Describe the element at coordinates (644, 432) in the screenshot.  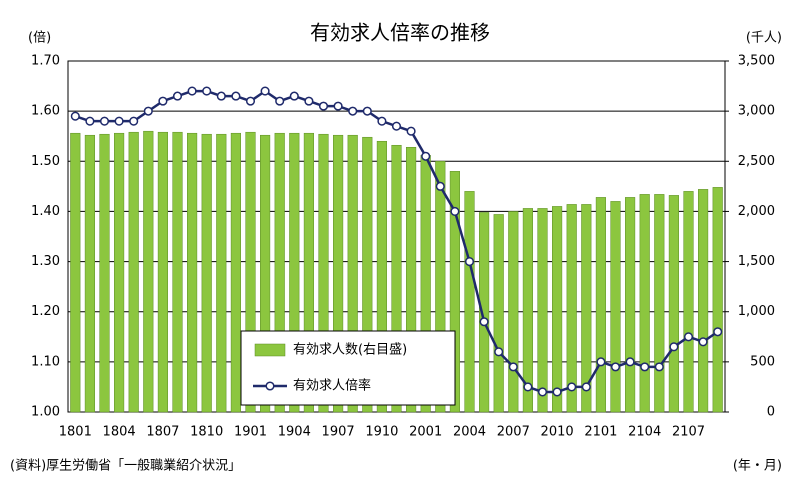
I see `x-tick-label: 2104` at that location.